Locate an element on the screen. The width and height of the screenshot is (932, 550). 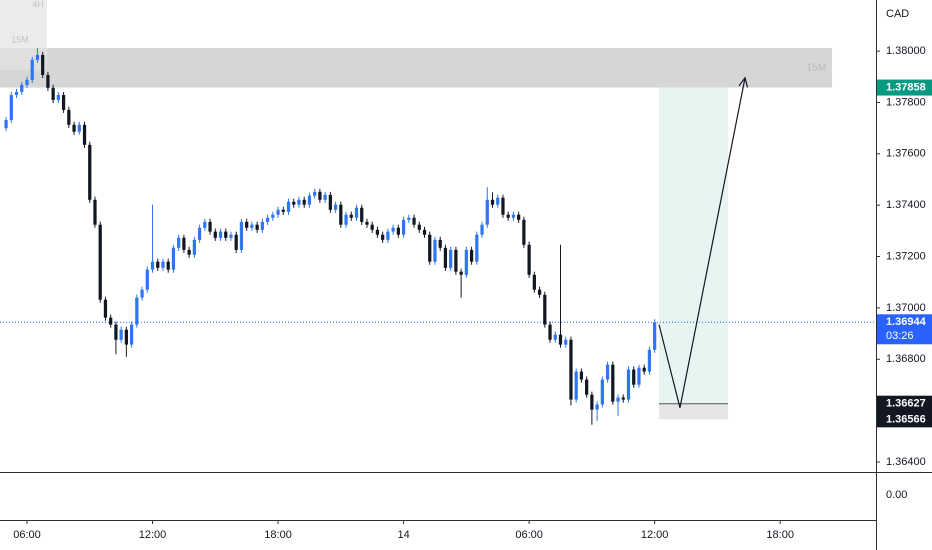
timeframe-label: 15M is located at coordinates (20, 39).